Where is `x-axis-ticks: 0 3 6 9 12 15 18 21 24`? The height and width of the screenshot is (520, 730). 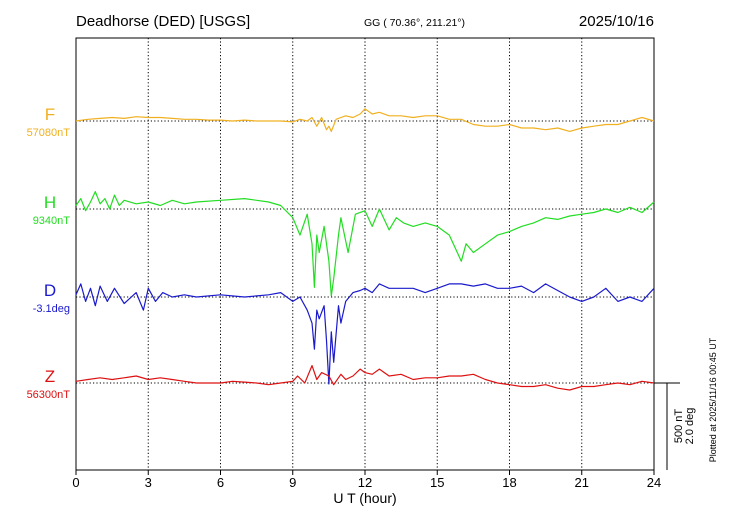 x-axis-ticks: 0 3 6 9 12 15 18 21 24 is located at coordinates (366, 480).